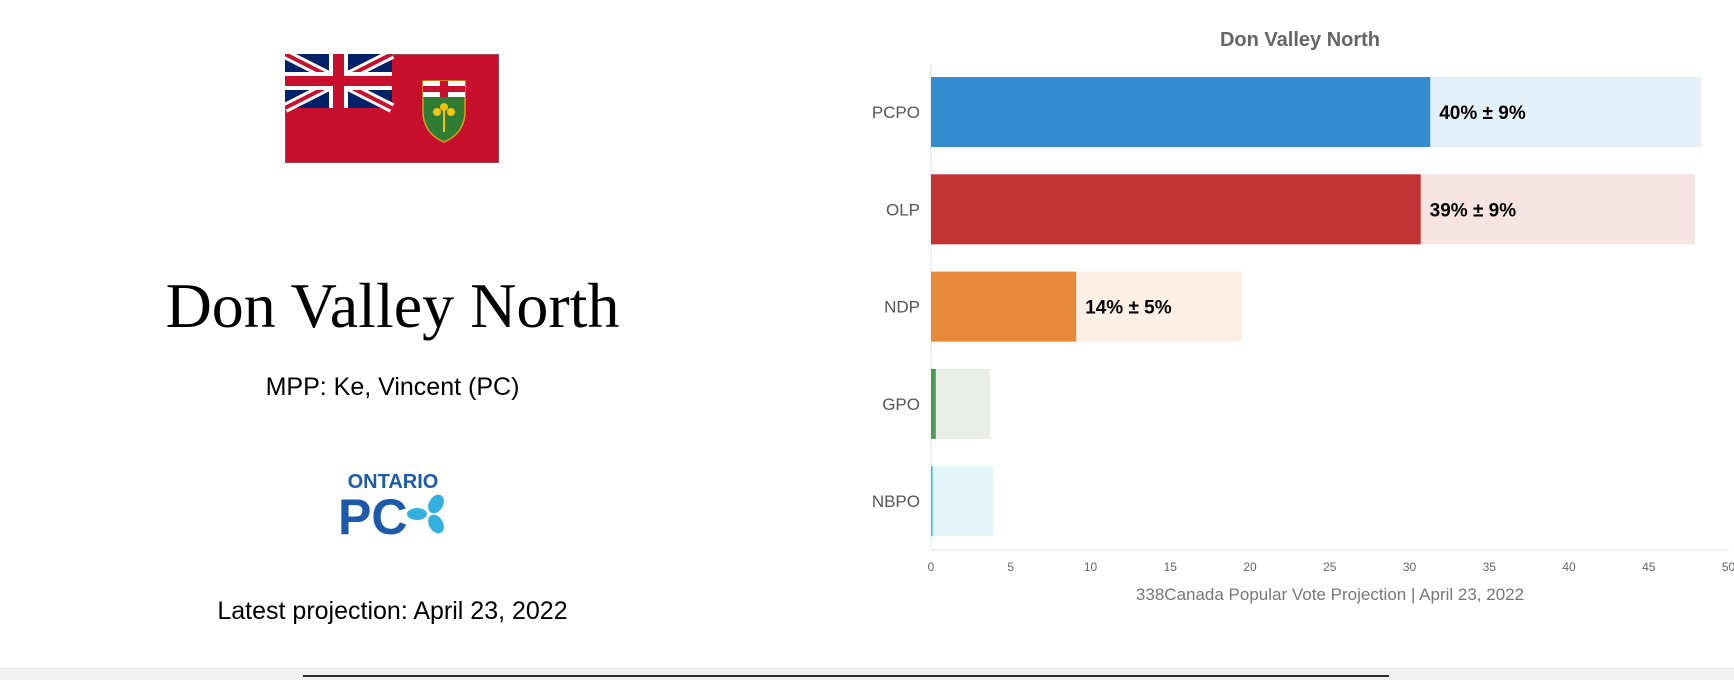 The height and width of the screenshot is (680, 1734). What do you see at coordinates (1473, 210) in the screenshot?
I see `data-label-olp: 39% ± 9%` at bounding box center [1473, 210].